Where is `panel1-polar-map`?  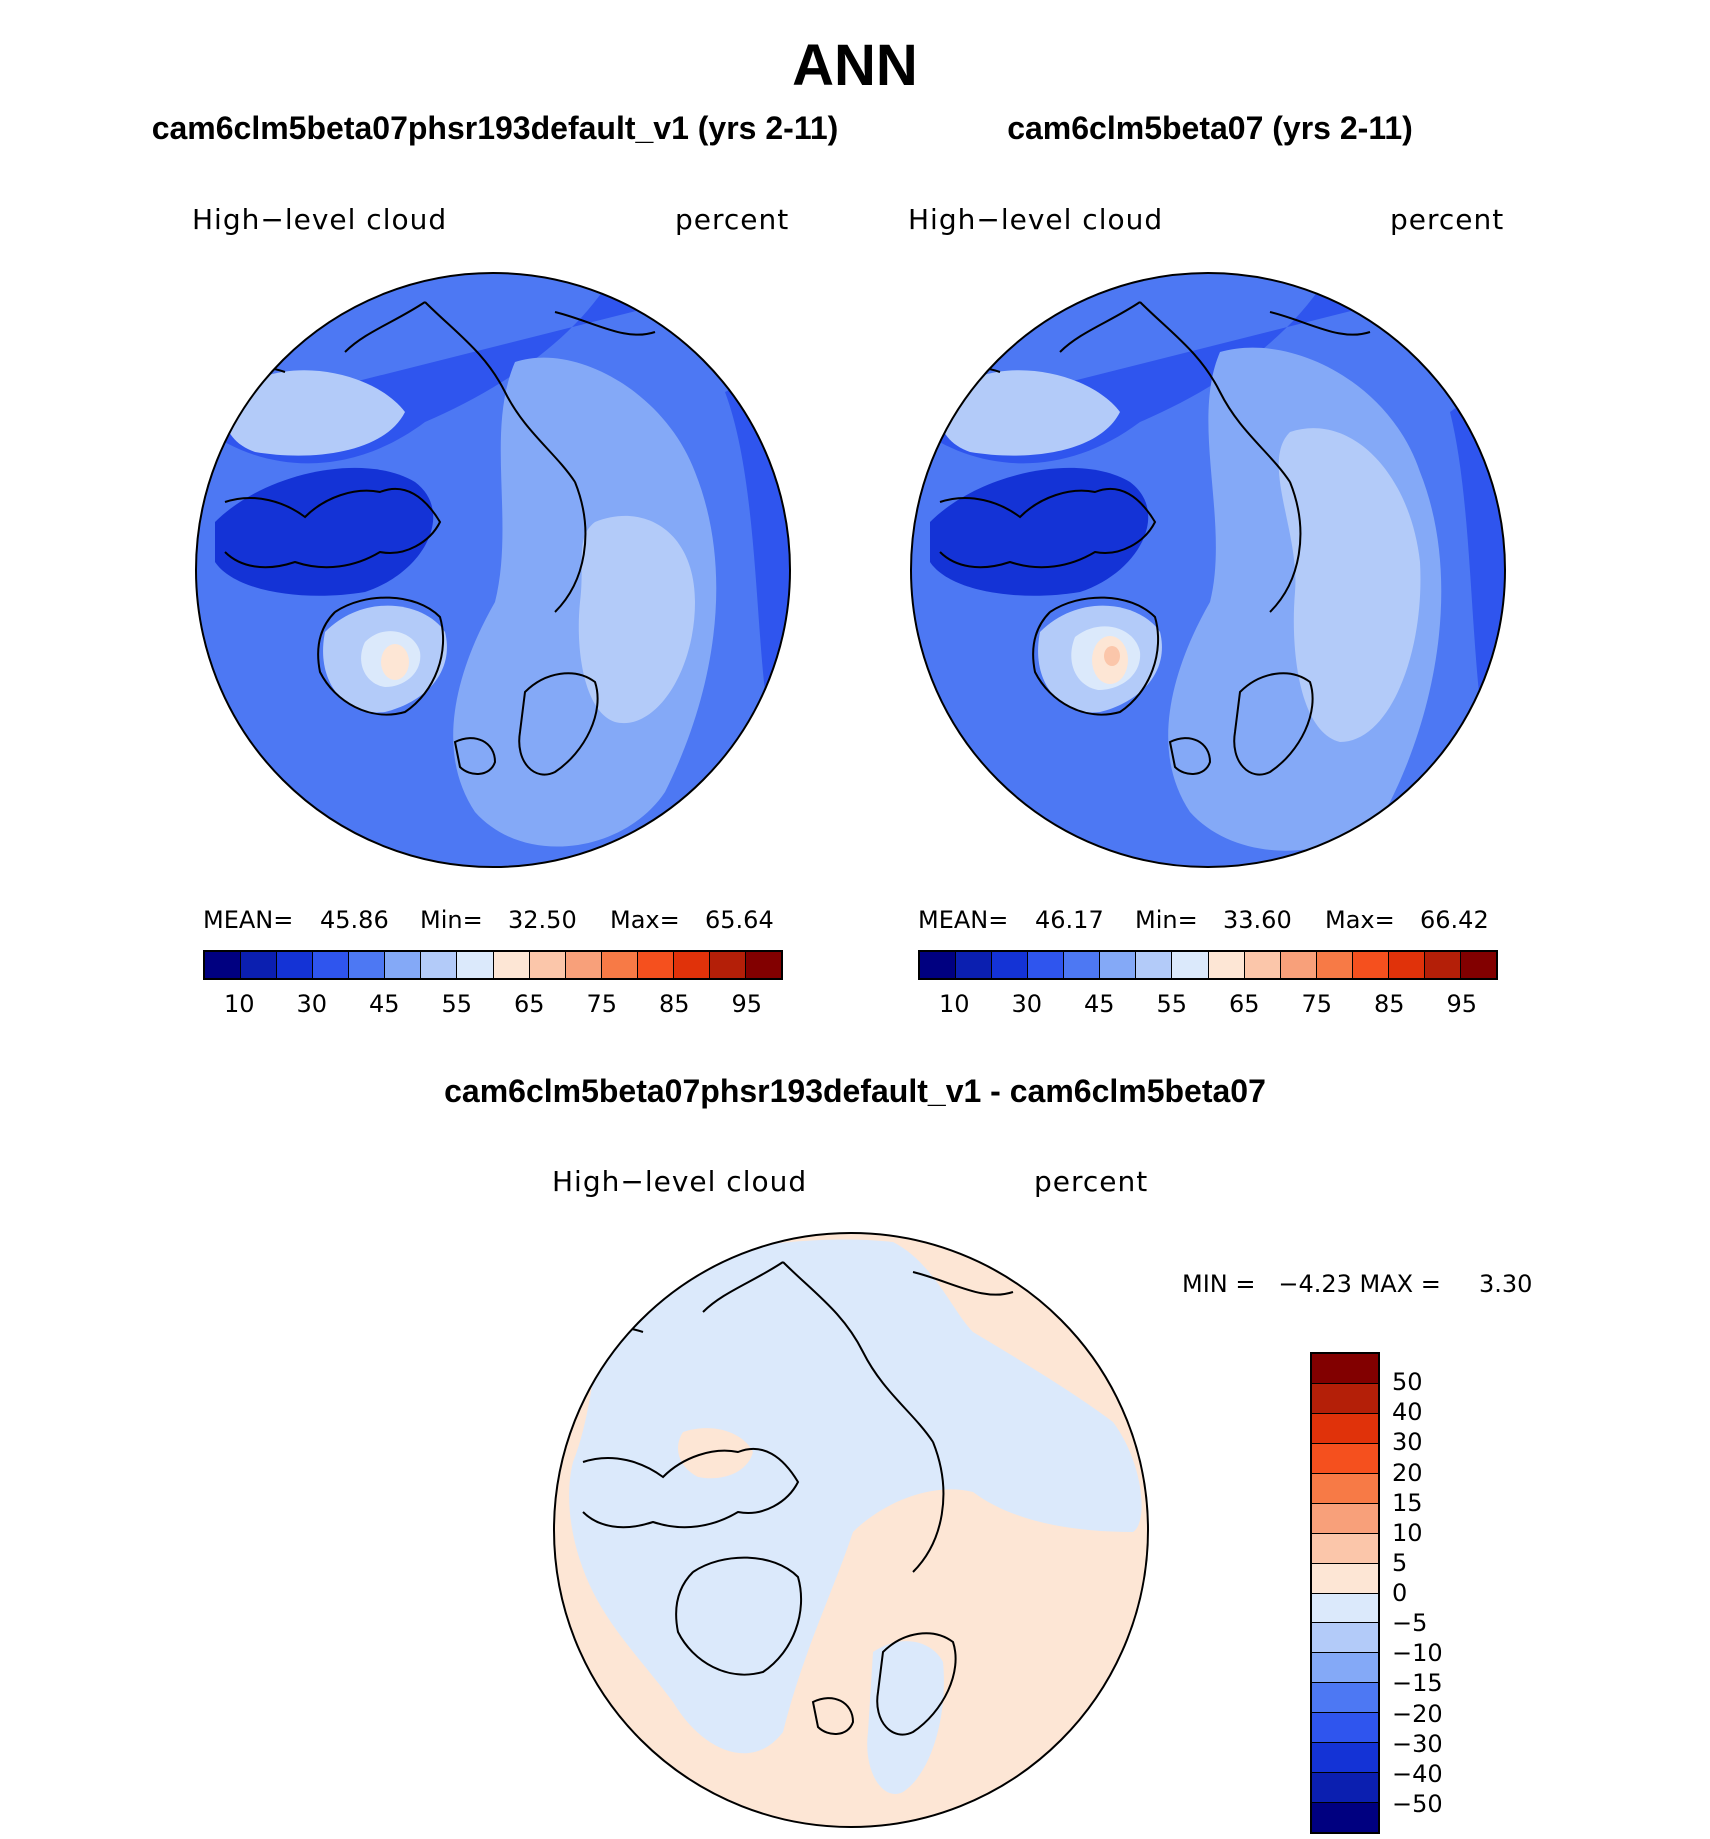 panel1-polar-map is located at coordinates (493, 570).